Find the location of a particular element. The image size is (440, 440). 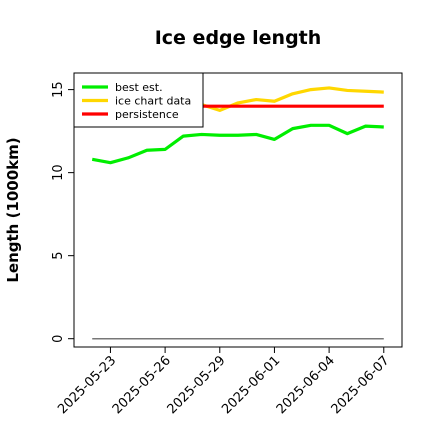

chart-title: Ice edge length is located at coordinates (238, 38).